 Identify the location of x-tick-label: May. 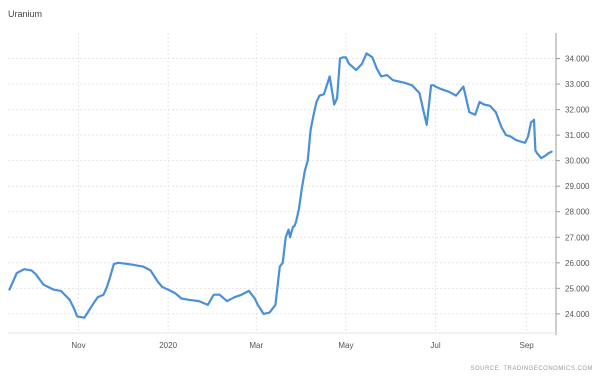
(345, 345).